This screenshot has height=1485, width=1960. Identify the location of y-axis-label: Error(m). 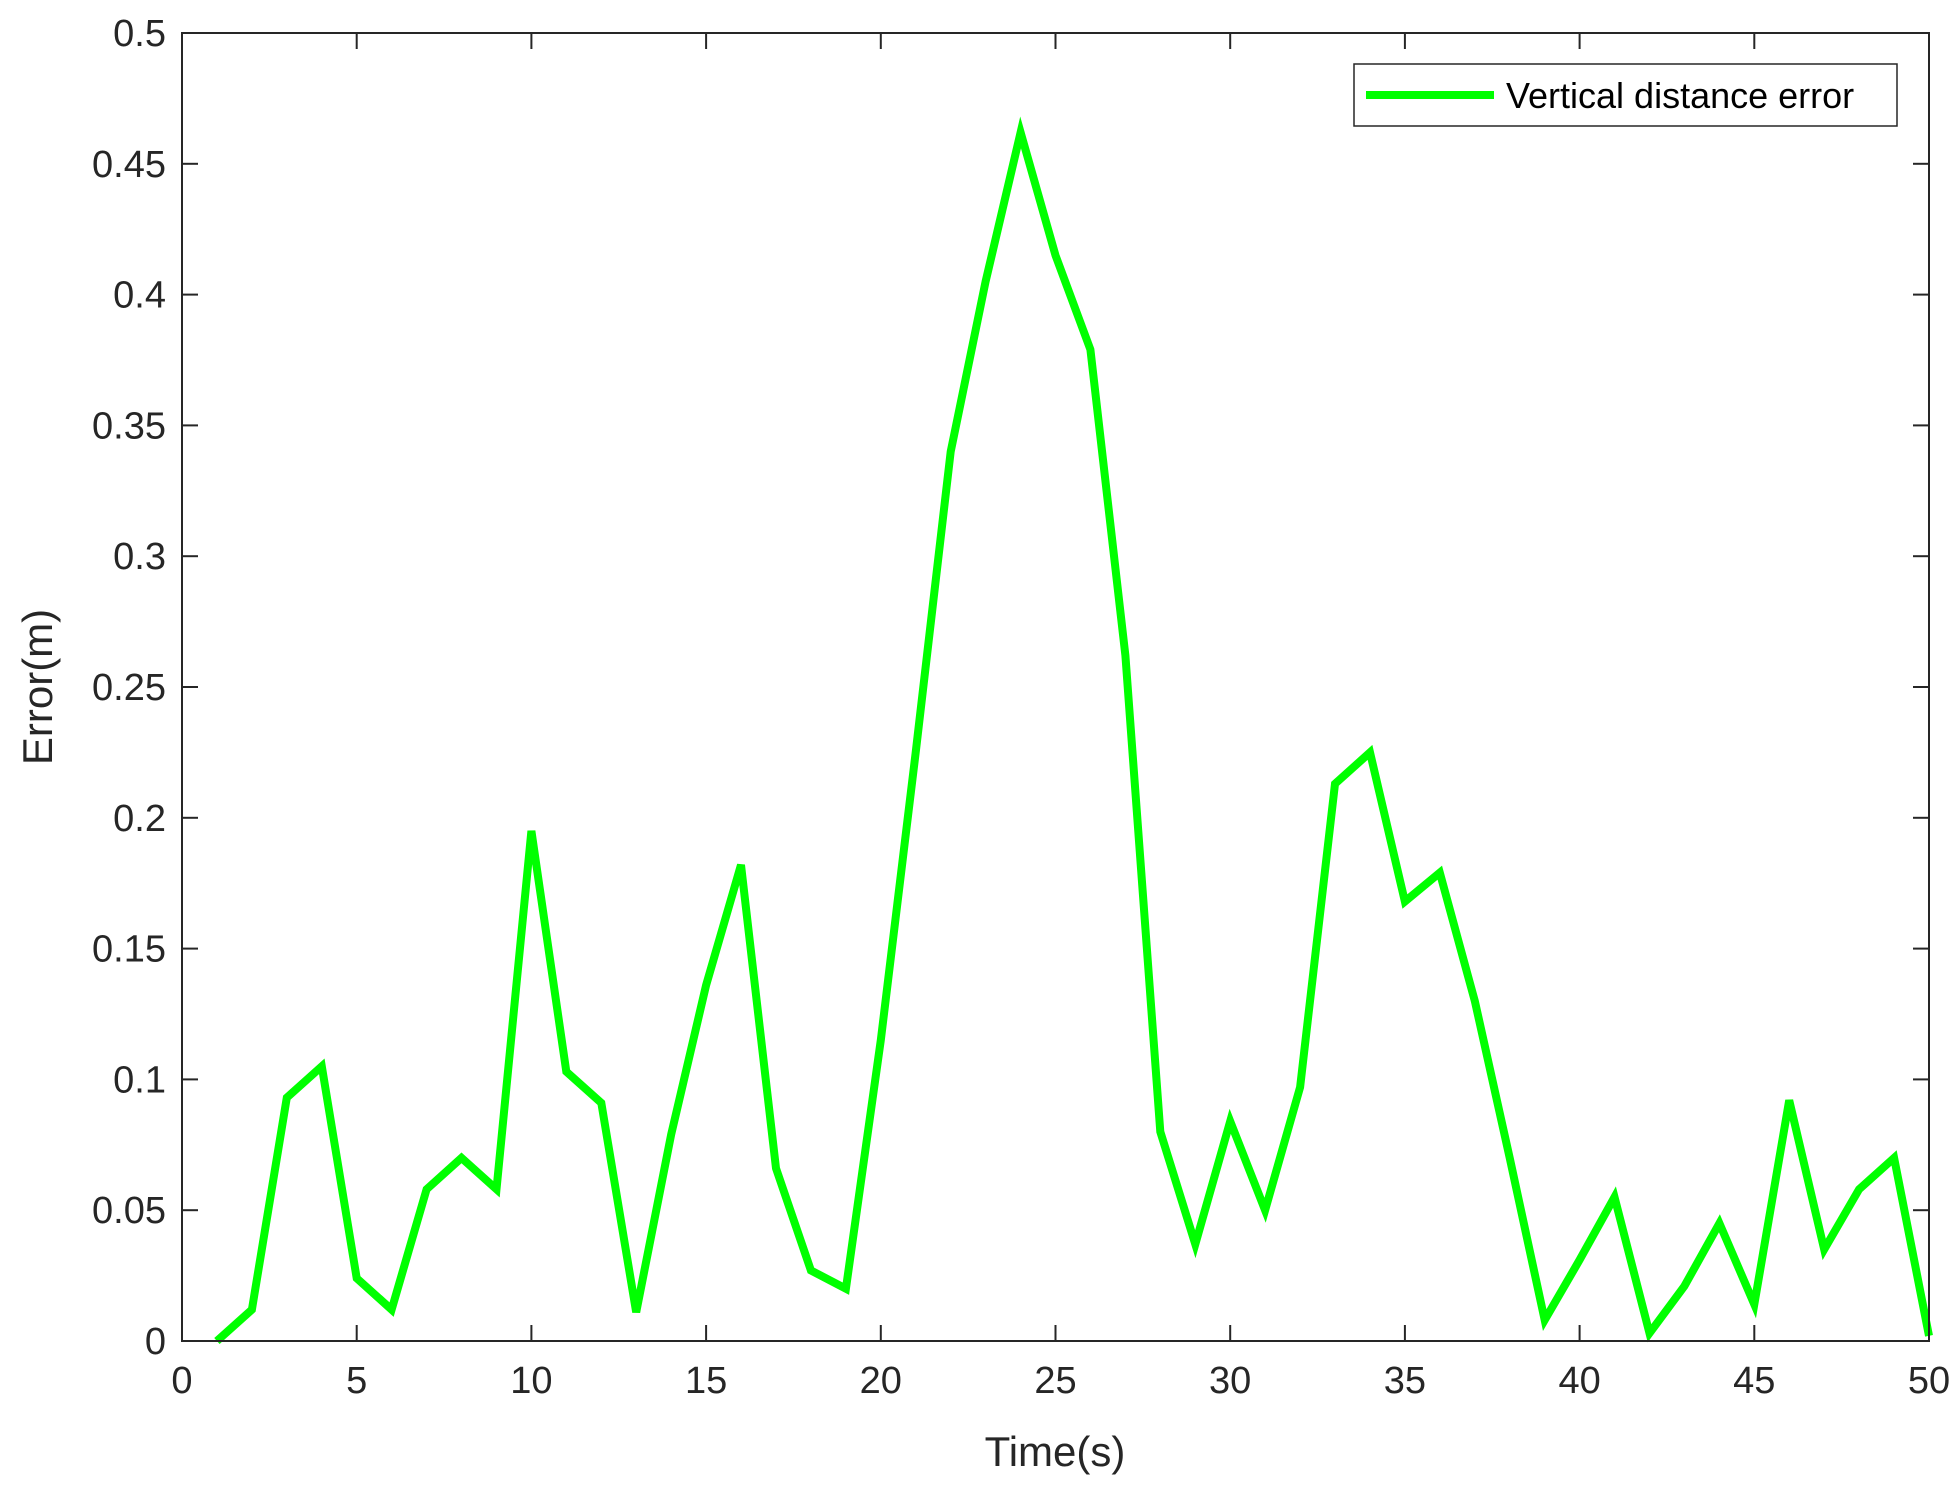
(37, 687).